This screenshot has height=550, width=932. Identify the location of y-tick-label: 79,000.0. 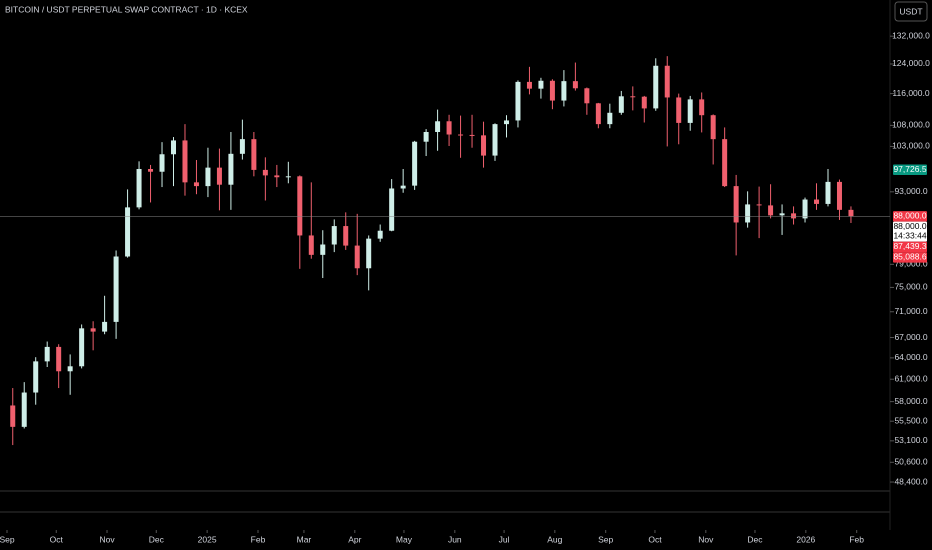
(910, 264).